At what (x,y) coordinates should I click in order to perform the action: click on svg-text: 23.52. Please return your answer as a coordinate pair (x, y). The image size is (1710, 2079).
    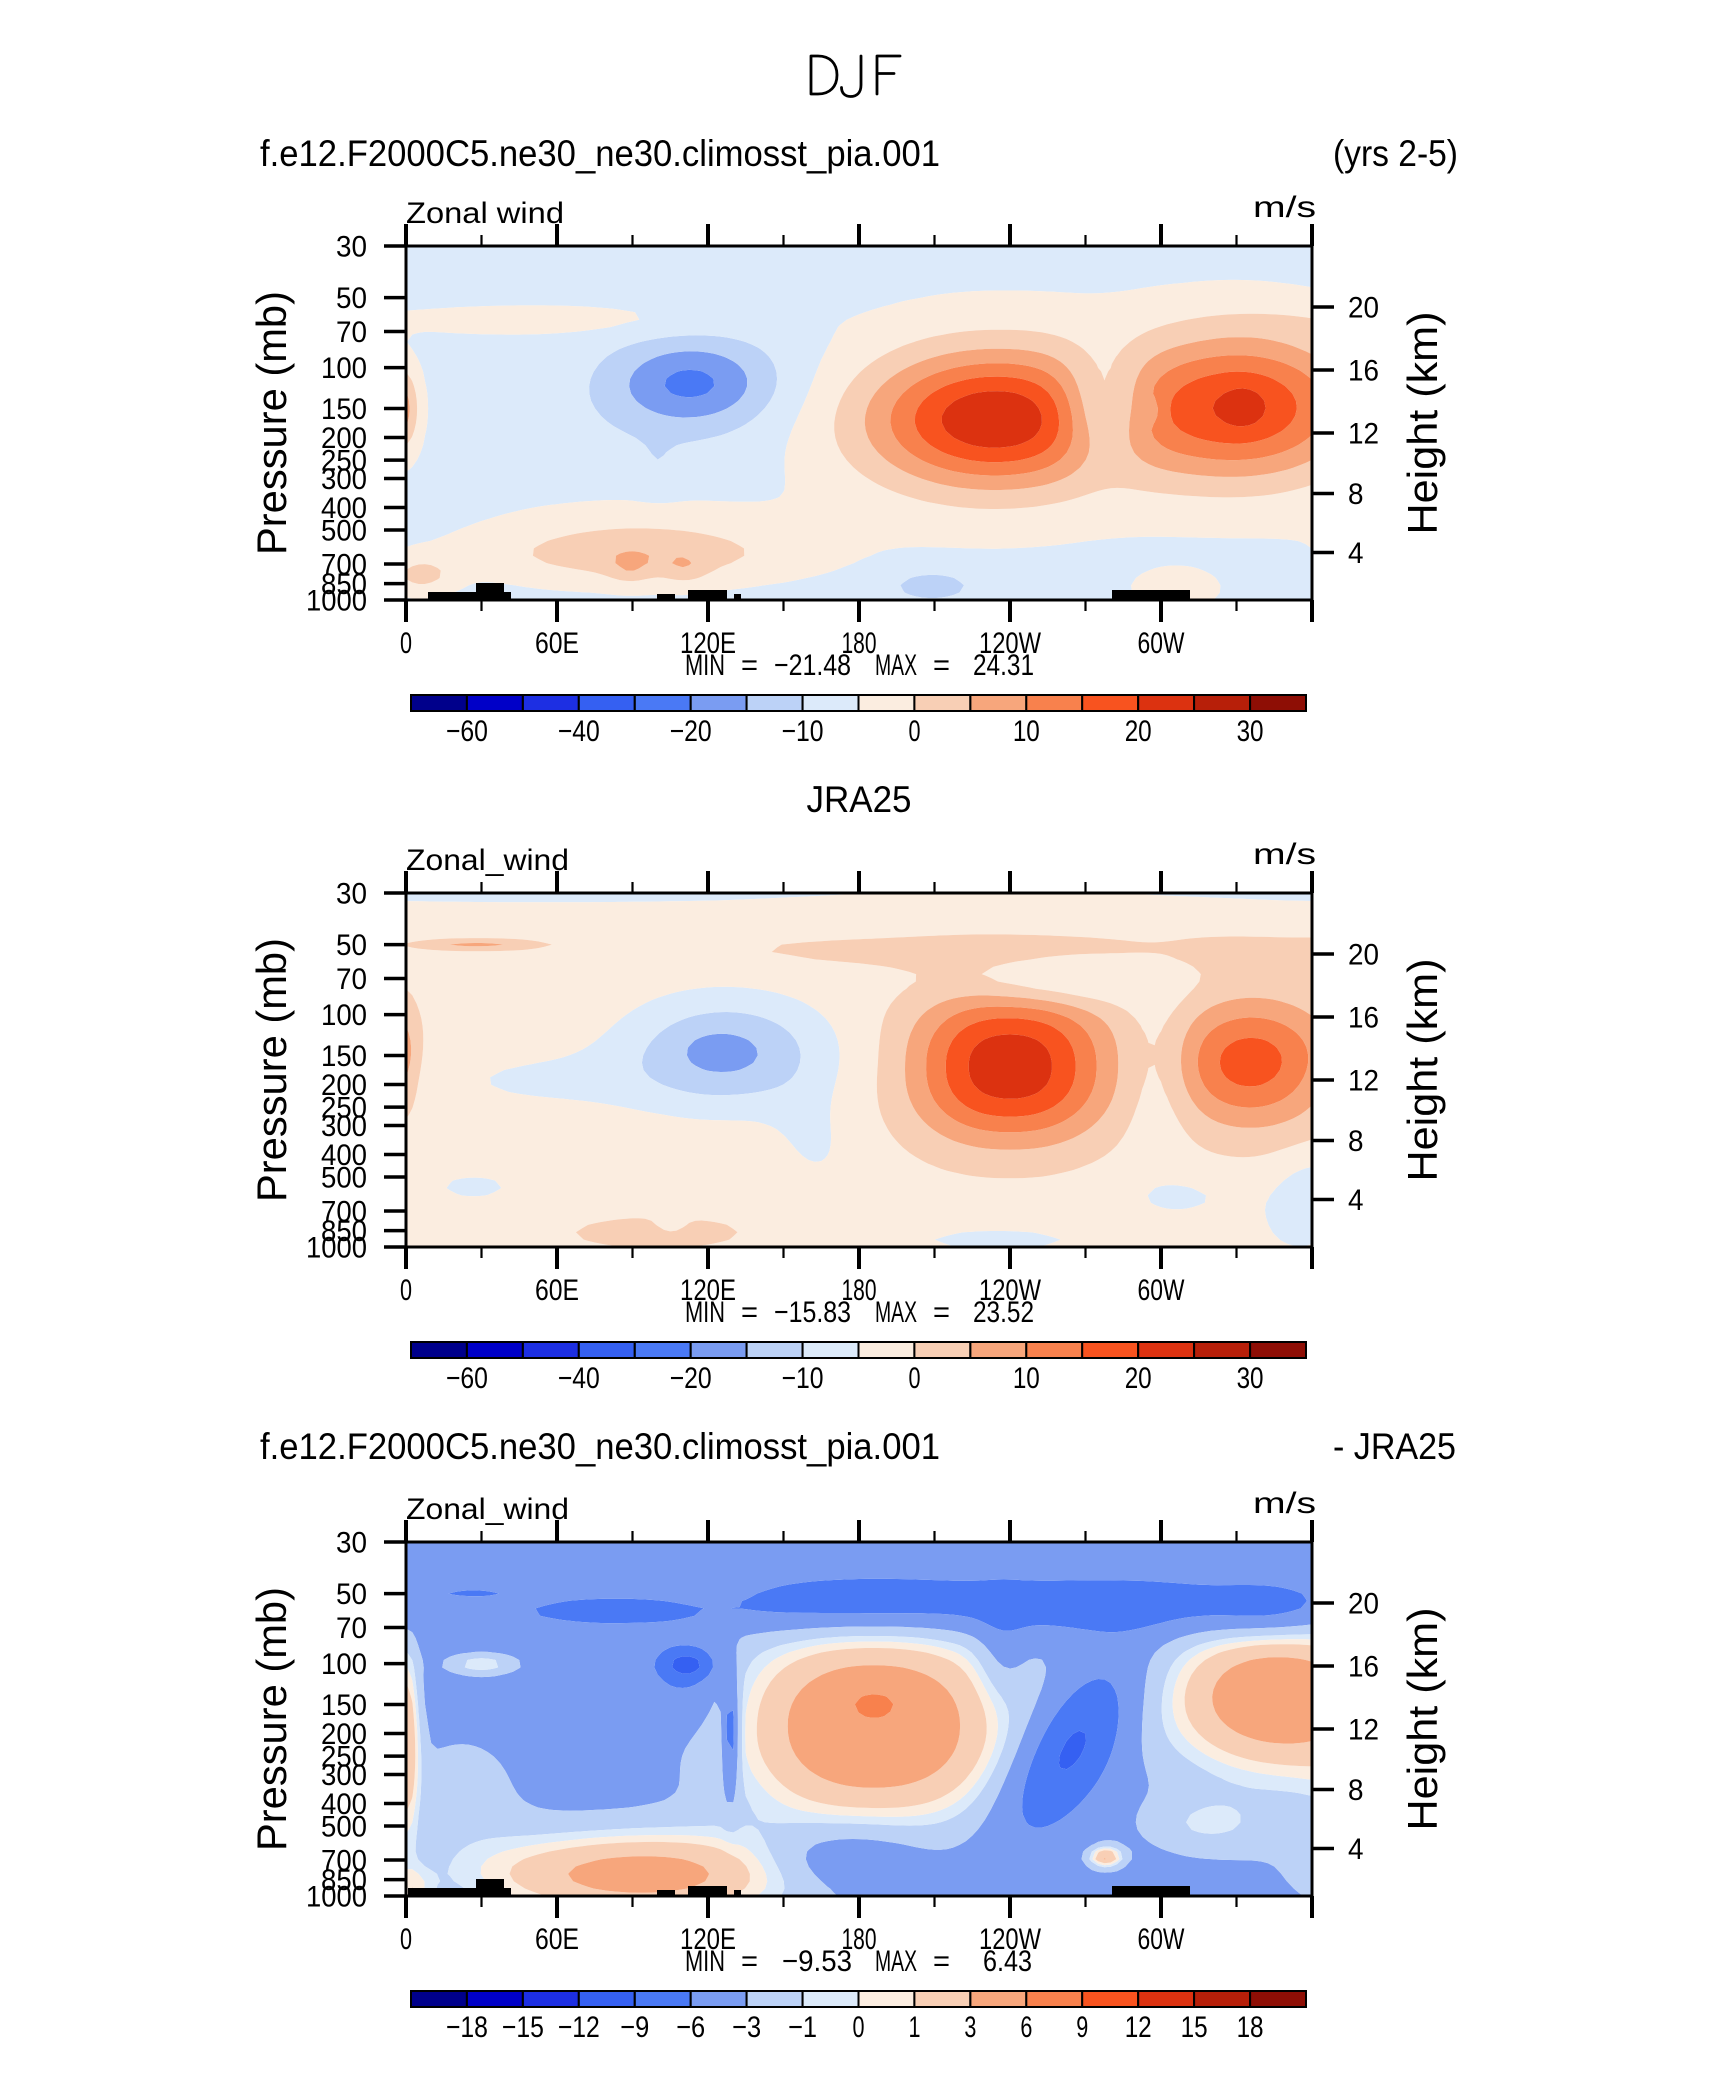
    Looking at the image, I should click on (1003, 1312).